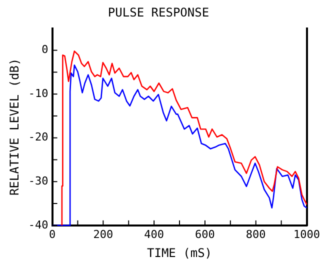 The width and height of the screenshot is (323, 267). What do you see at coordinates (38, 181) in the screenshot?
I see `y-tick-label: -30` at bounding box center [38, 181].